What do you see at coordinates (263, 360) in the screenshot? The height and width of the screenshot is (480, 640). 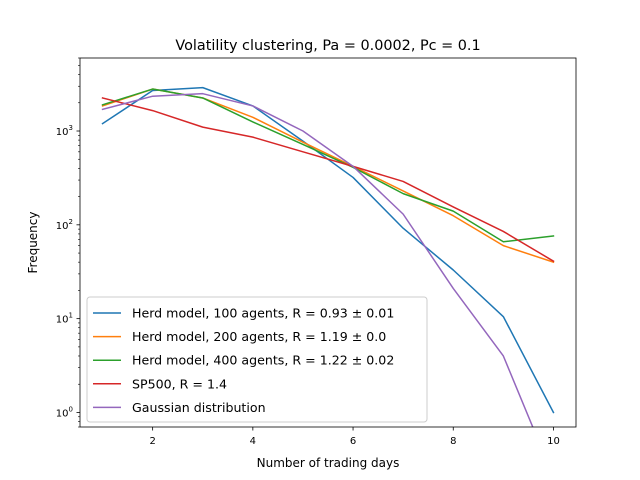 I see `legend-label-3: Herd model, 400 agents, R = 1.22 ± 0.02` at bounding box center [263, 360].